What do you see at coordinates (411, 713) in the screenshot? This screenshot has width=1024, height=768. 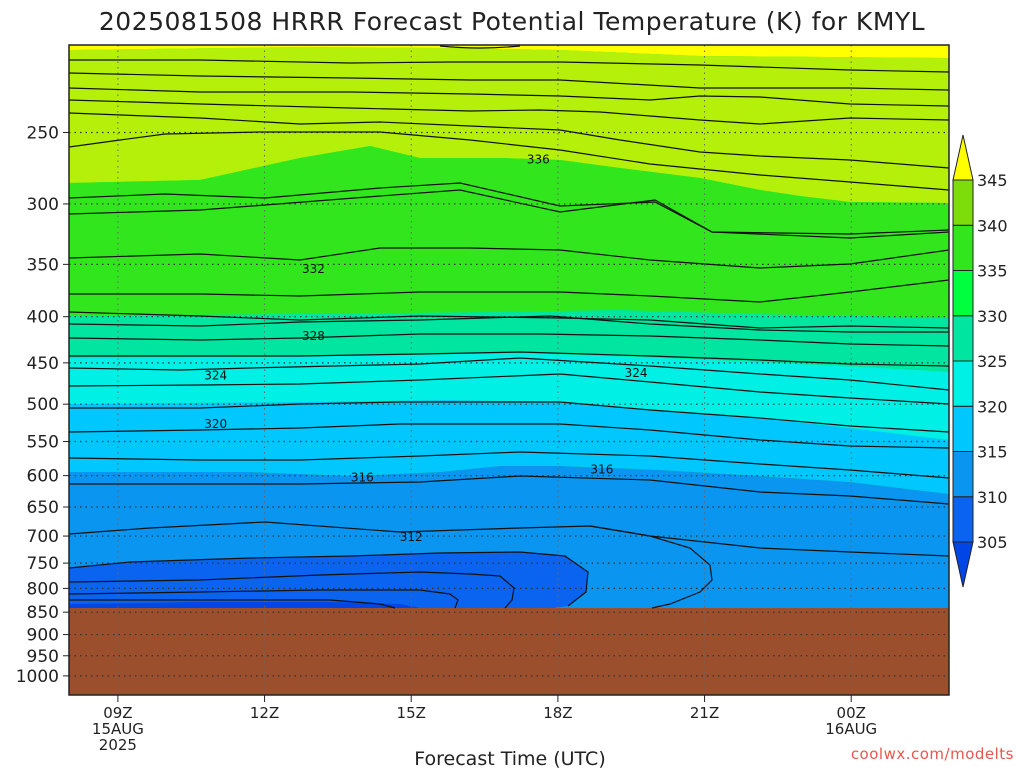 I see `x-tick-label-15-0: 15Z` at bounding box center [411, 713].